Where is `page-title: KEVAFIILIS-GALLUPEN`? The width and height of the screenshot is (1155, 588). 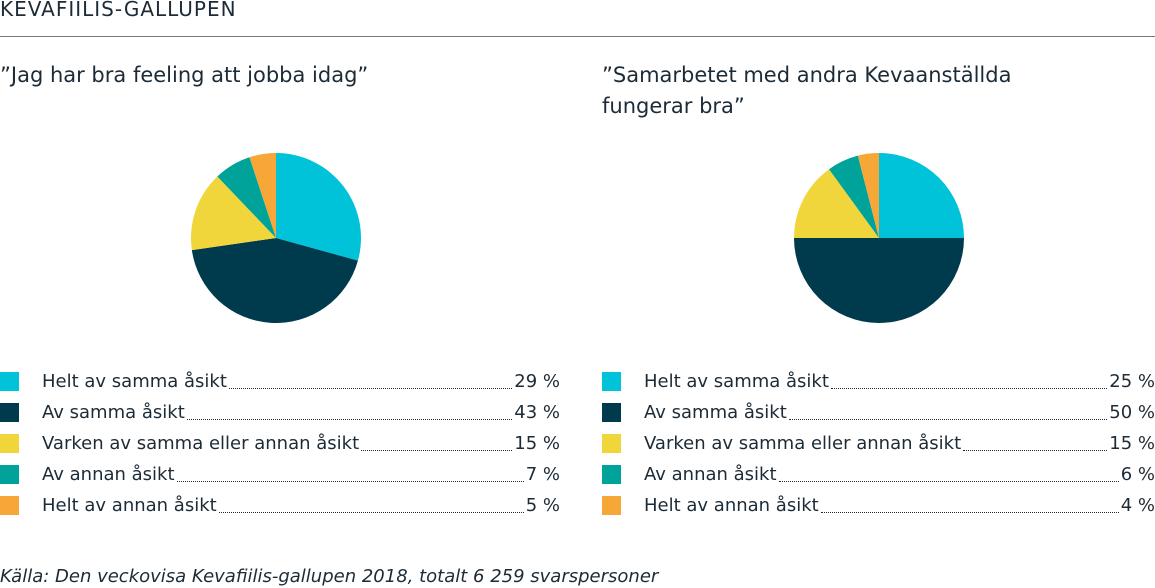
page-title: KEVAFIILIS-GALLUPEN is located at coordinates (118, 10).